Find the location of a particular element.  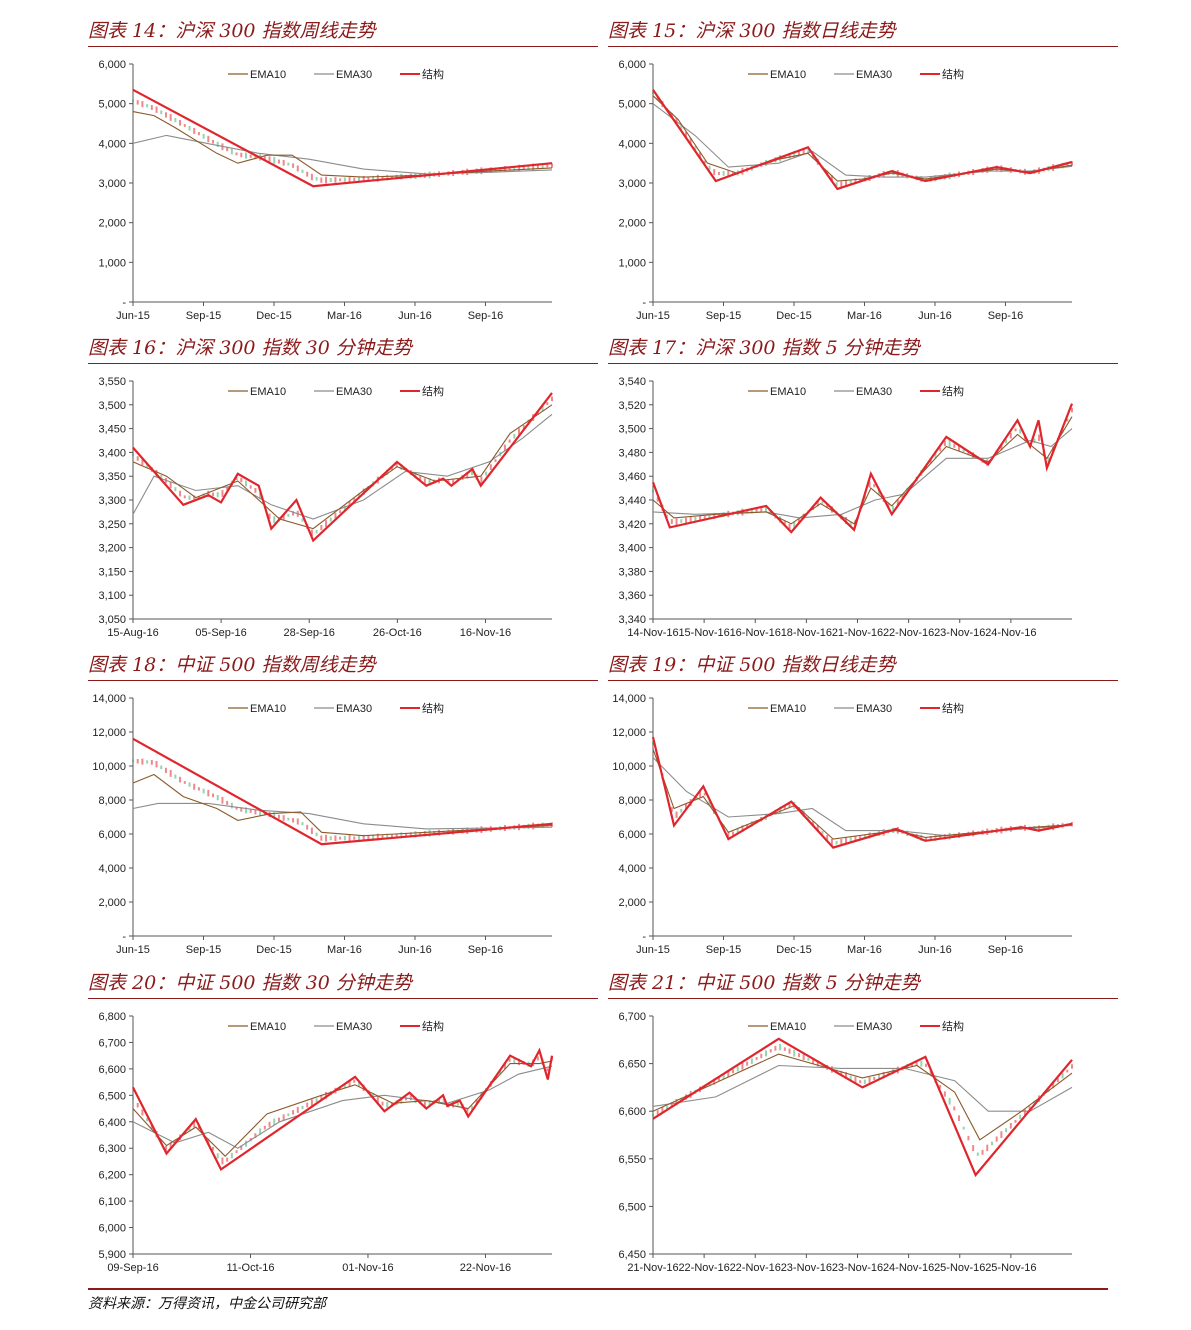

x-tick-label: 11-Oct-16 is located at coordinates (250, 1268).